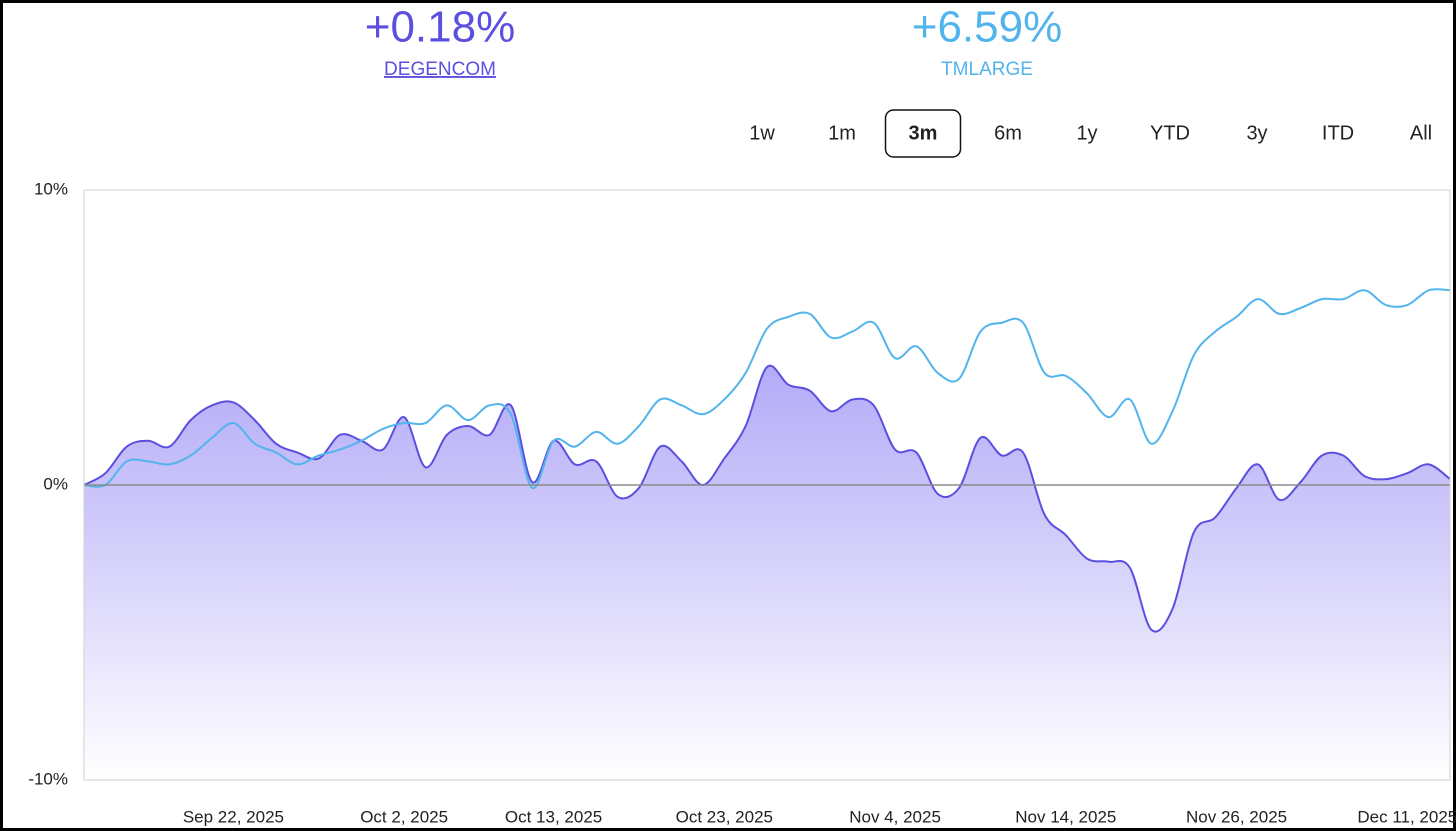 Image resolution: width=1456 pixels, height=831 pixels. I want to click on x-tick-label: Oct 23, 2025, so click(724, 816).